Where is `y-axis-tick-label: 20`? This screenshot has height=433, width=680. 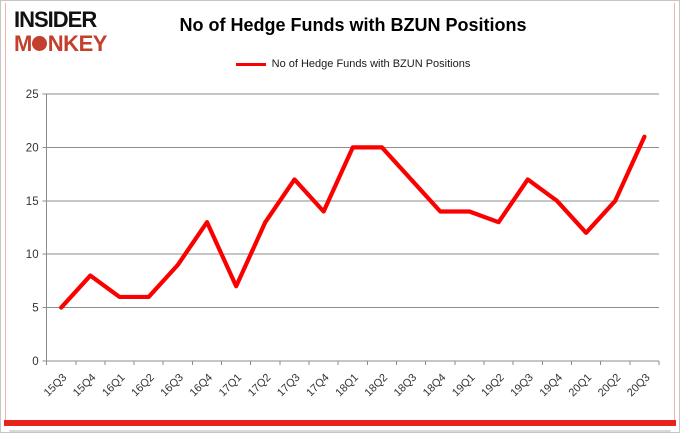 y-axis-tick-label: 20 is located at coordinates (32, 148).